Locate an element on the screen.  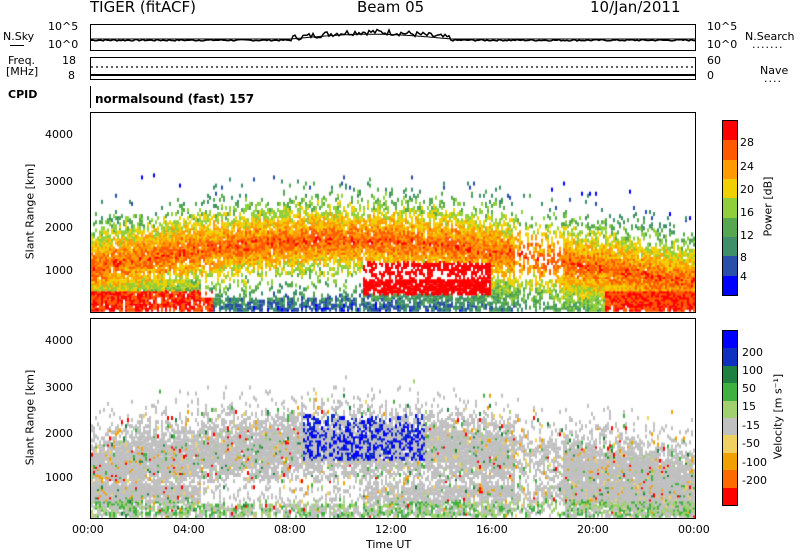
freq-panel is located at coordinates (393, 68).